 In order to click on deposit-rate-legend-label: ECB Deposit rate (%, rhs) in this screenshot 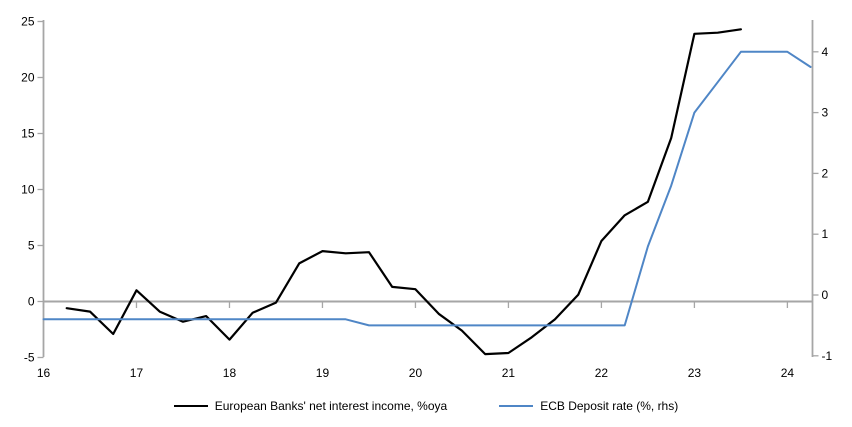, I will do `click(609, 406)`.